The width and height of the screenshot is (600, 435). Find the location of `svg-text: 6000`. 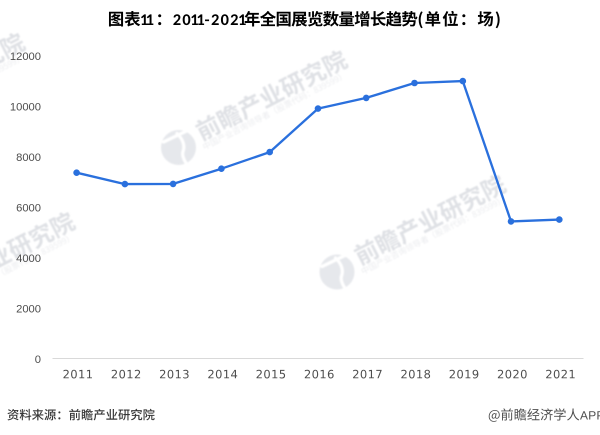

svg-text: 6000 is located at coordinates (28, 209).